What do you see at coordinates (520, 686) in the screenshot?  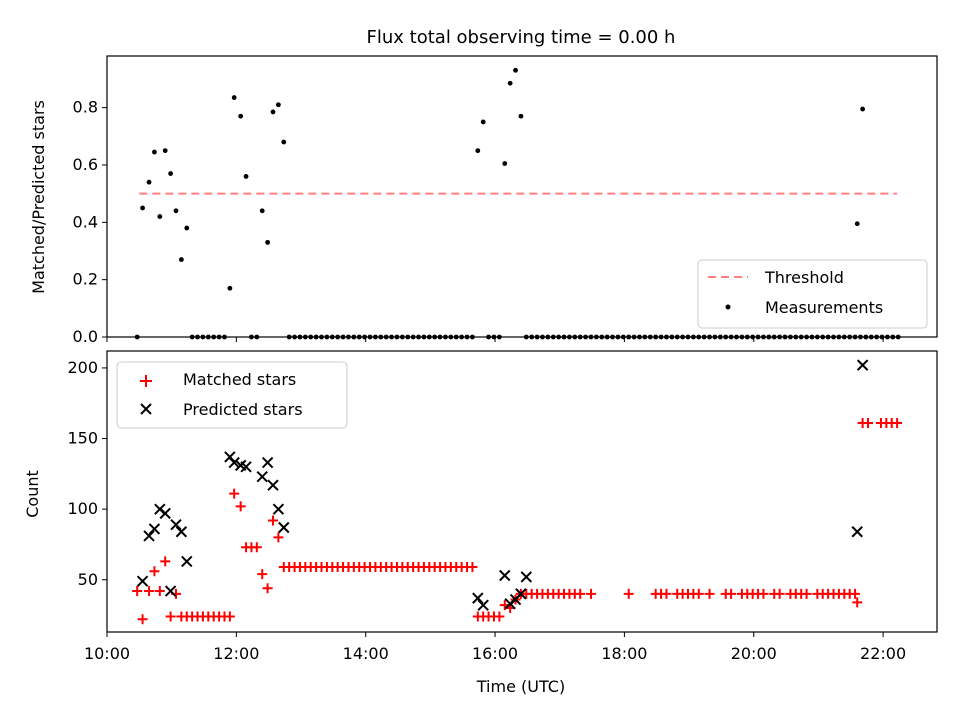 I see `x-axis-label: Time (UTC)` at bounding box center [520, 686].